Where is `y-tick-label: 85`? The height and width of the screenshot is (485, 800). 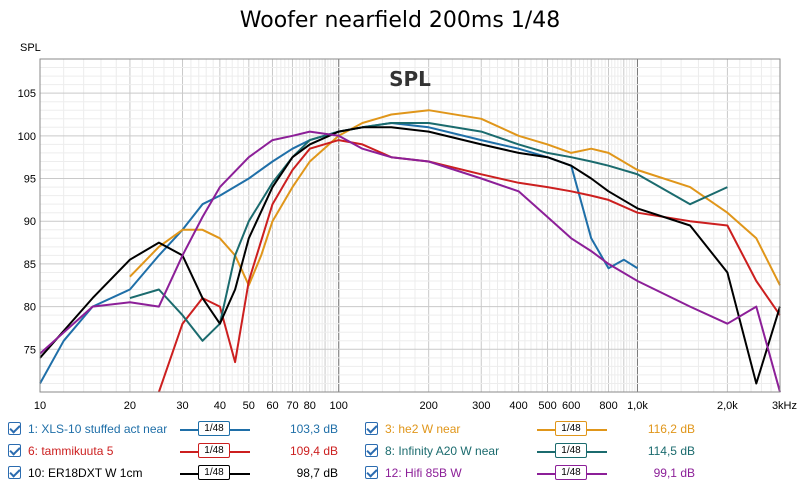 y-tick-label: 85 is located at coordinates (30, 265).